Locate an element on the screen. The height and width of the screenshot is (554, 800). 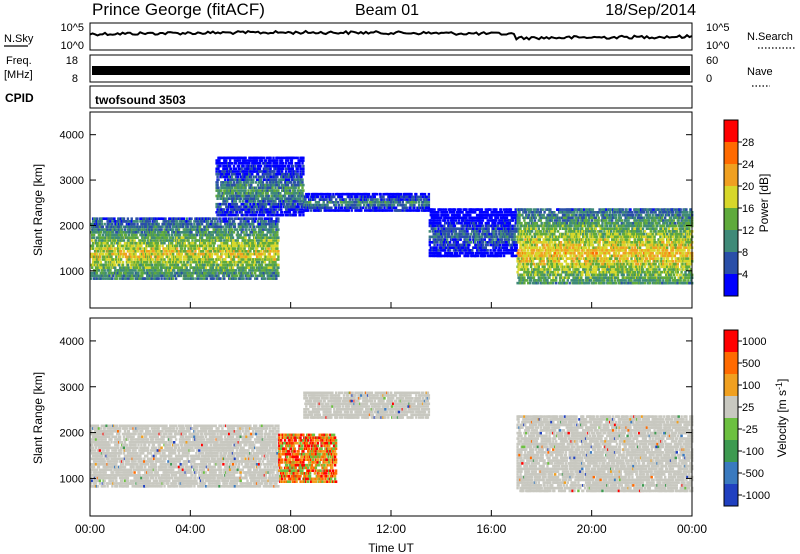
nsky-series is located at coordinates (391, 35).